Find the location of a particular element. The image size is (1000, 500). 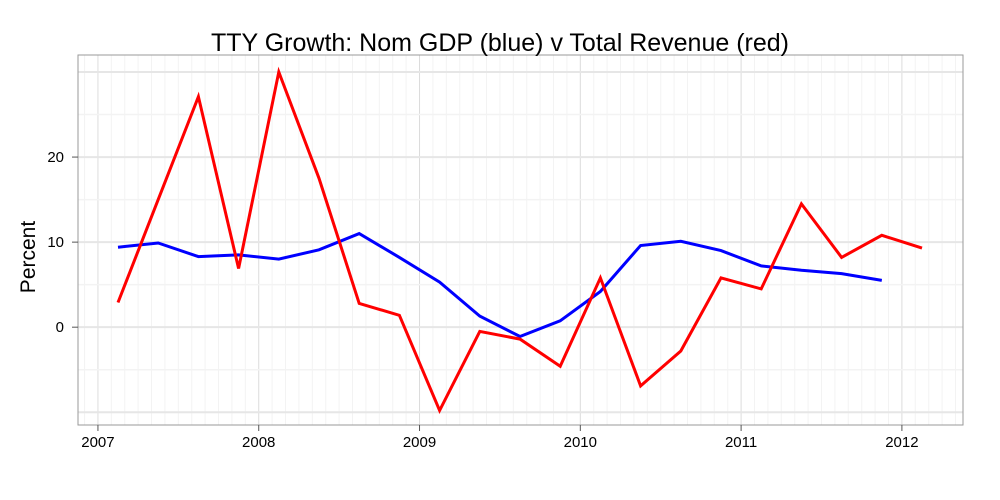

x-tick-label: 2012 is located at coordinates (901, 442).